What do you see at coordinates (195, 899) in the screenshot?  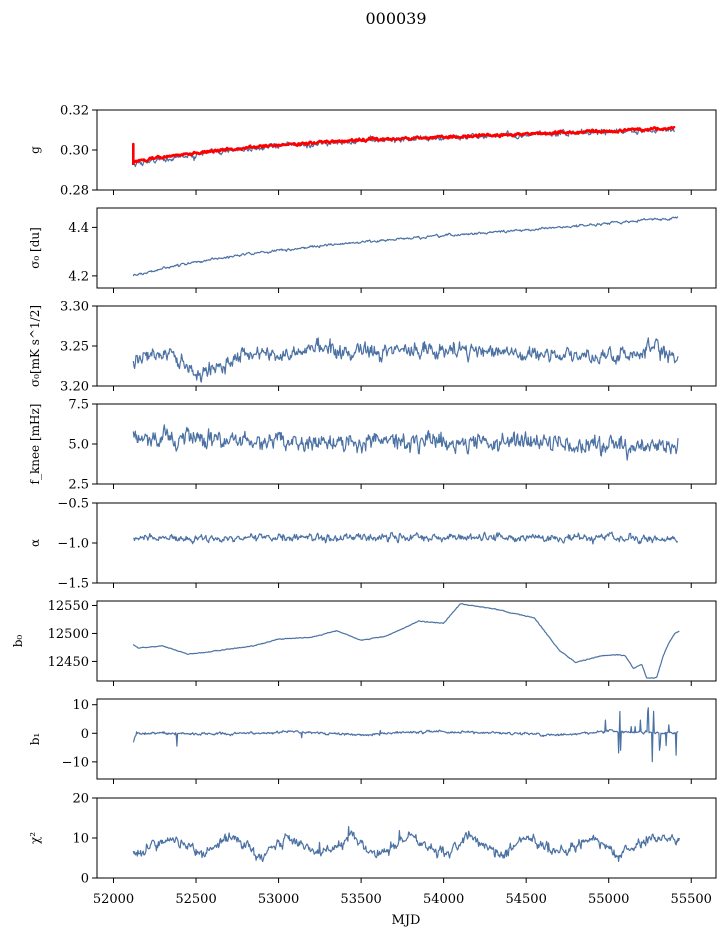 I see `x-tick-label: 52500` at bounding box center [195, 899].